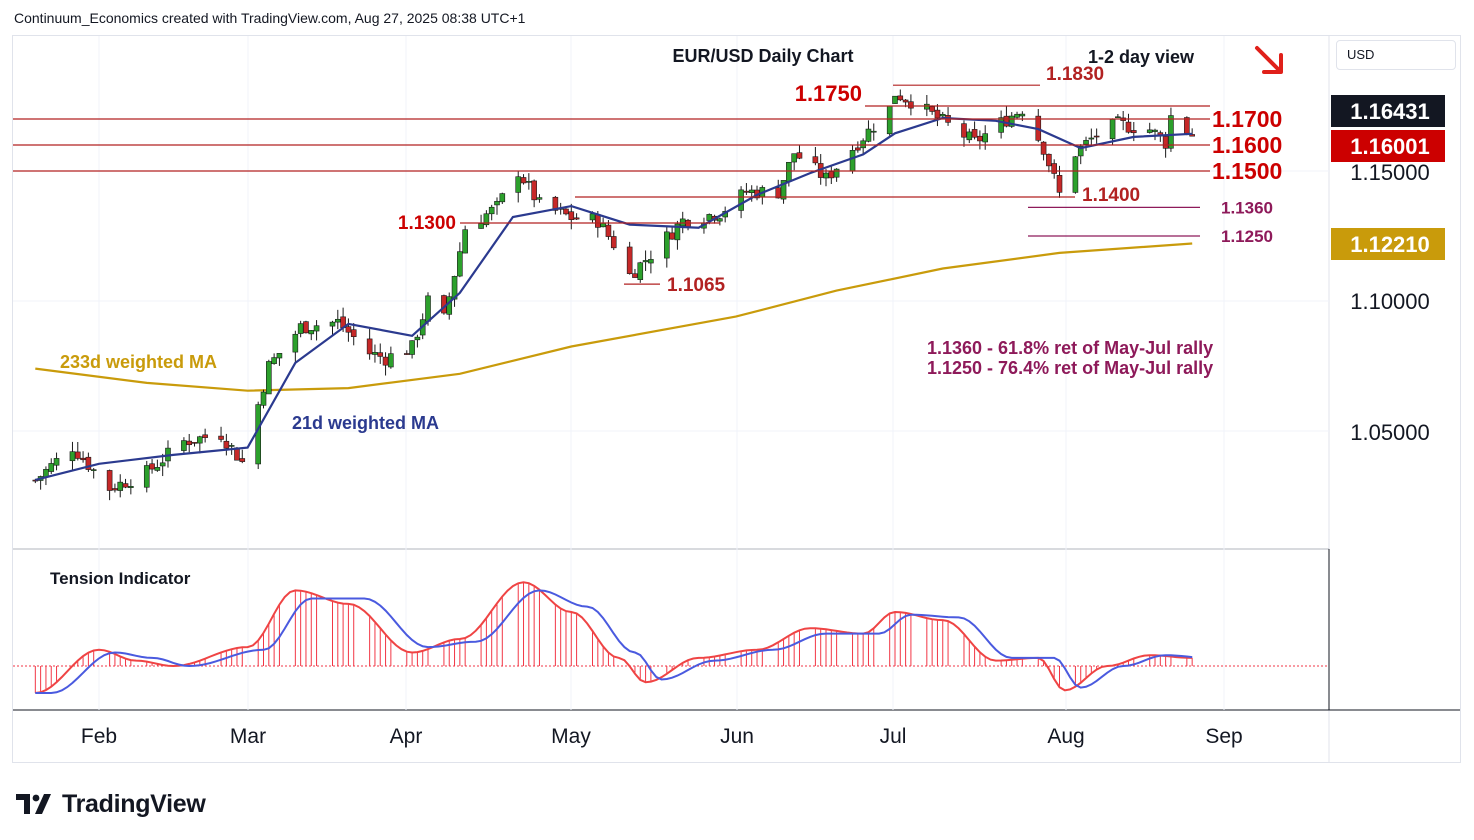 This screenshot has width=1474, height=840. Describe the element at coordinates (427, 223) in the screenshot. I see `level-label: 1.1300` at that location.